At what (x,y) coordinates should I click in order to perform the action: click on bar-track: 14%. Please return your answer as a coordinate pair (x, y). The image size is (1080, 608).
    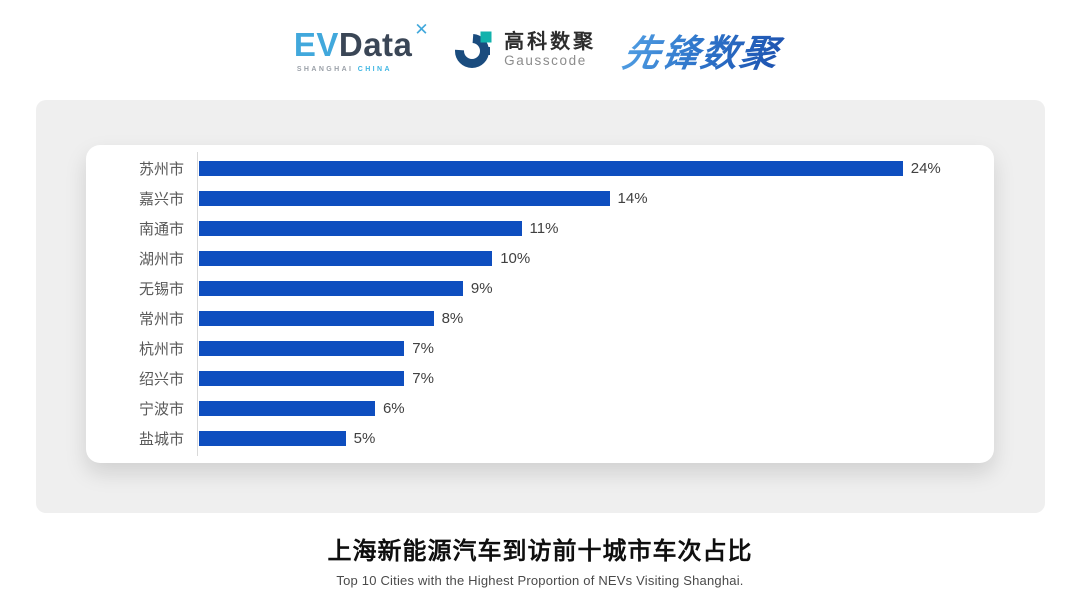
    Looking at the image, I should click on (595, 198).